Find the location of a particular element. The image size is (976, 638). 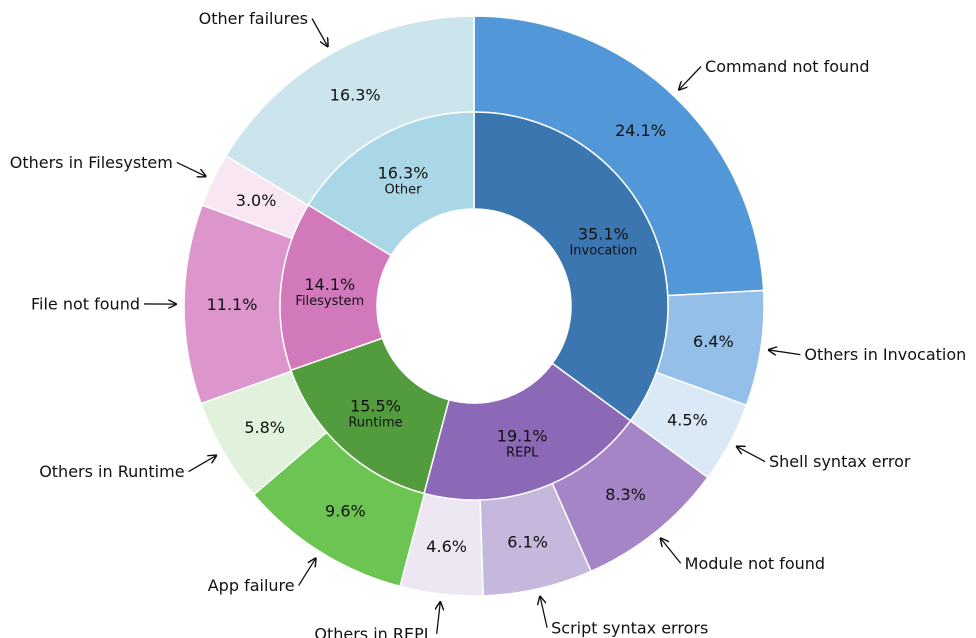

outer-percent-command-not-found: 24.1% is located at coordinates (640, 130).